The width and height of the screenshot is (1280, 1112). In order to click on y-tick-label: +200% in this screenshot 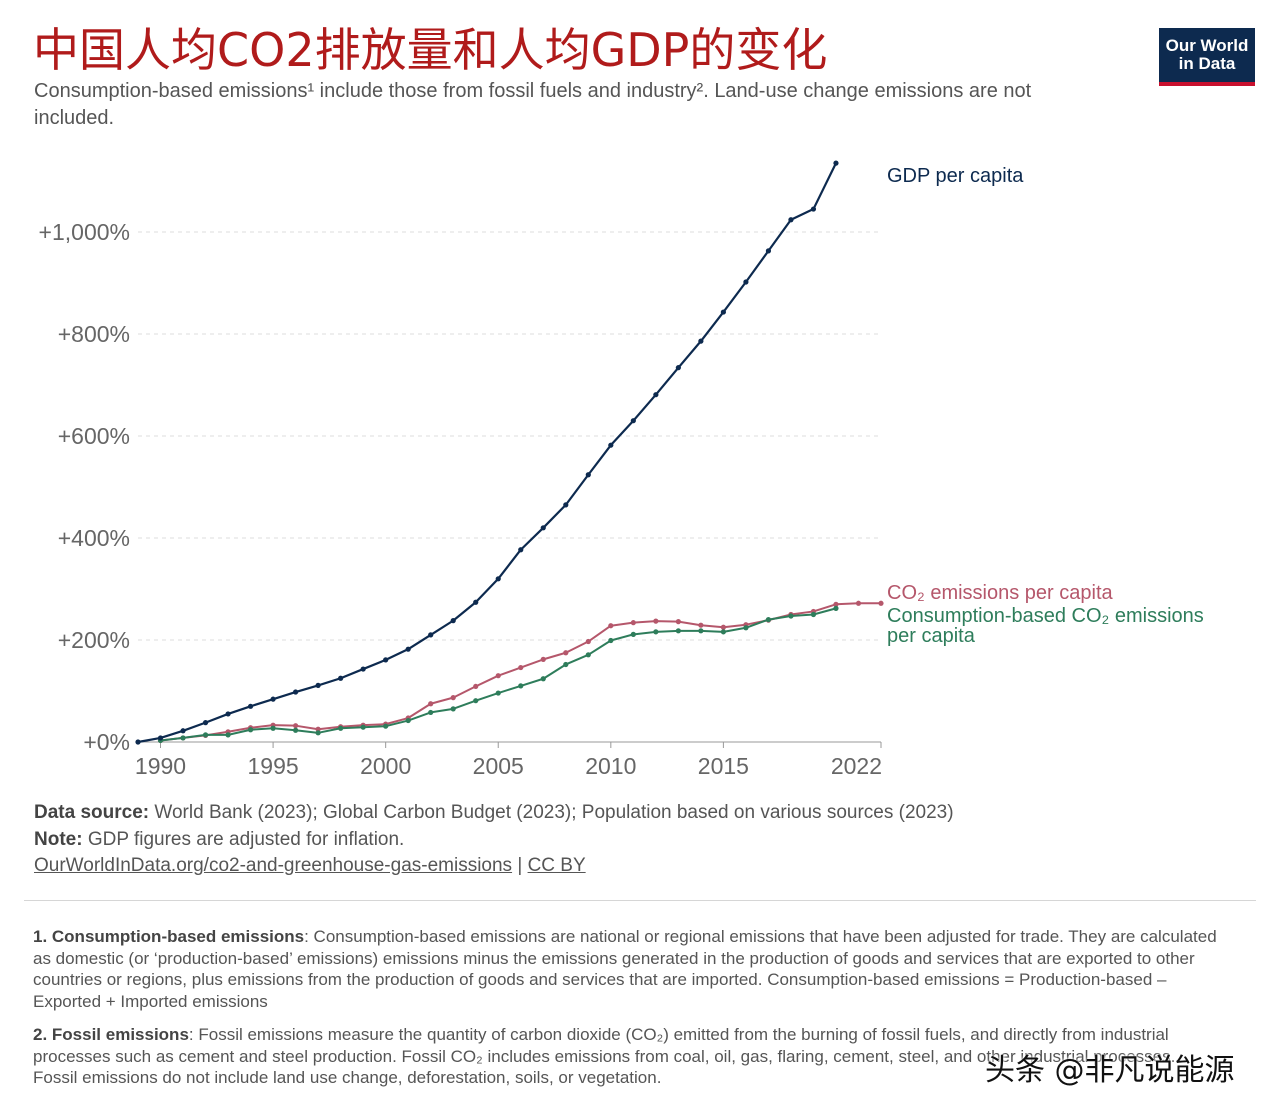, I will do `click(94, 640)`.